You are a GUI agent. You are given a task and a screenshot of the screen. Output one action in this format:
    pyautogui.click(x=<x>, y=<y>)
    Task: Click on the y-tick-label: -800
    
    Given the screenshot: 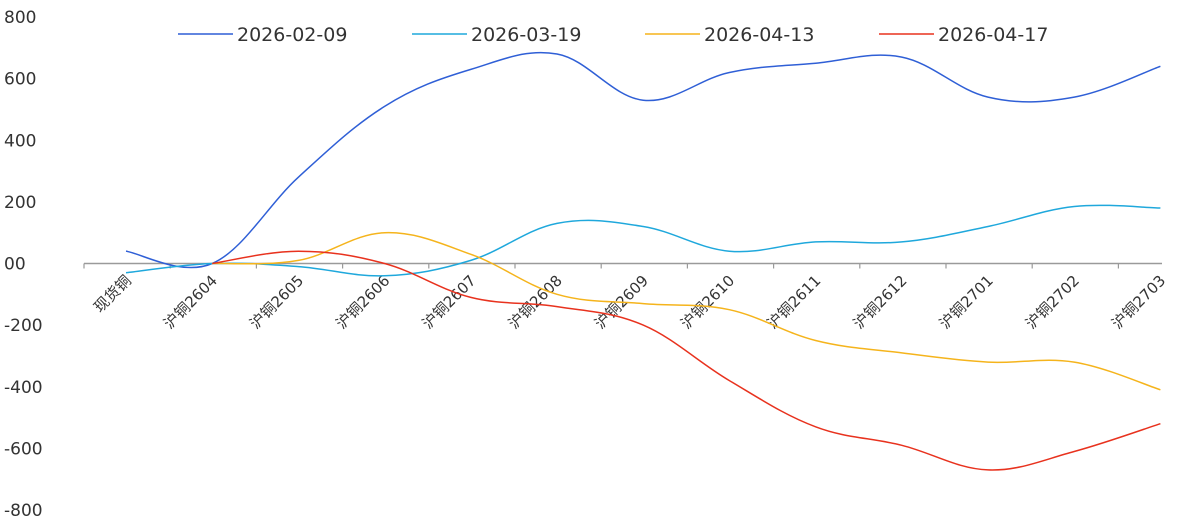 What is the action you would take?
    pyautogui.click(x=23, y=508)
    